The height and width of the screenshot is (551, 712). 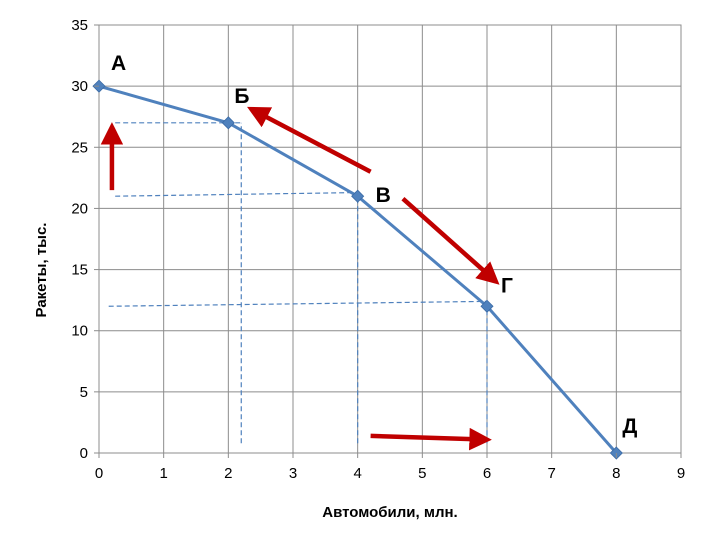 What do you see at coordinates (629, 426) in the screenshot?
I see `point-label-4: Д` at bounding box center [629, 426].